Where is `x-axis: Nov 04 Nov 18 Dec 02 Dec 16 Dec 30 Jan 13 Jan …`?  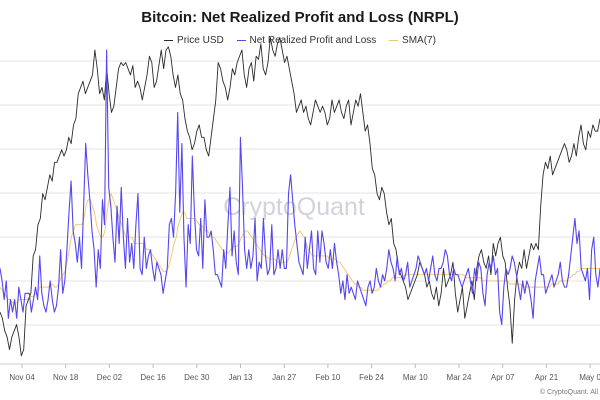
x-axis: Nov 04 Nov 18 Dec 02 Dec 16 Dec 30 Jan 13 Jan … is located at coordinates (300, 372).